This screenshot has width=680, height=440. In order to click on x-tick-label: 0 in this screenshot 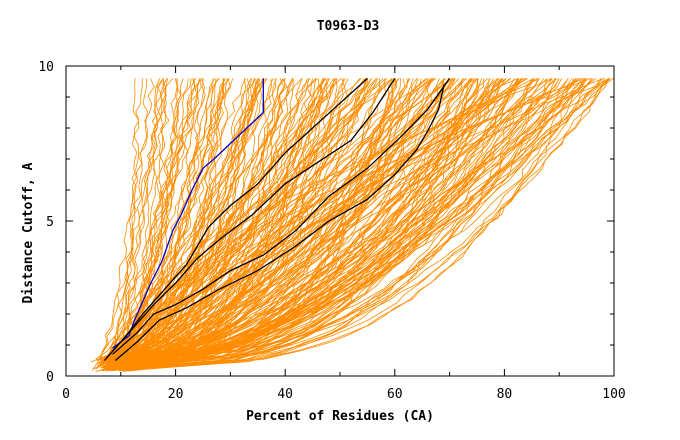, I will do `click(66, 394)`.